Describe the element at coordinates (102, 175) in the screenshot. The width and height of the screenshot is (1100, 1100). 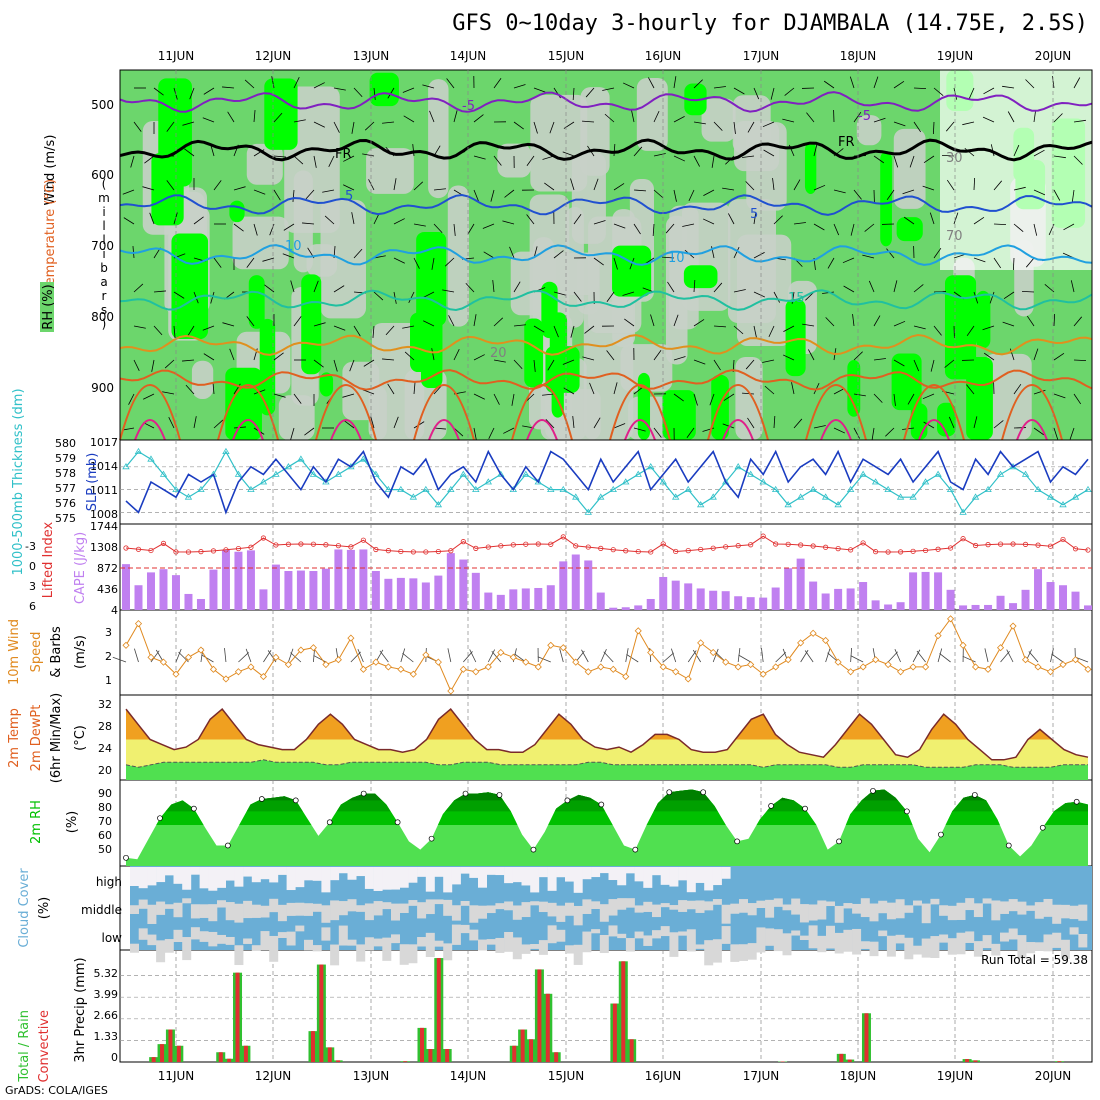
I see `pressure-tick-label: 600` at that location.